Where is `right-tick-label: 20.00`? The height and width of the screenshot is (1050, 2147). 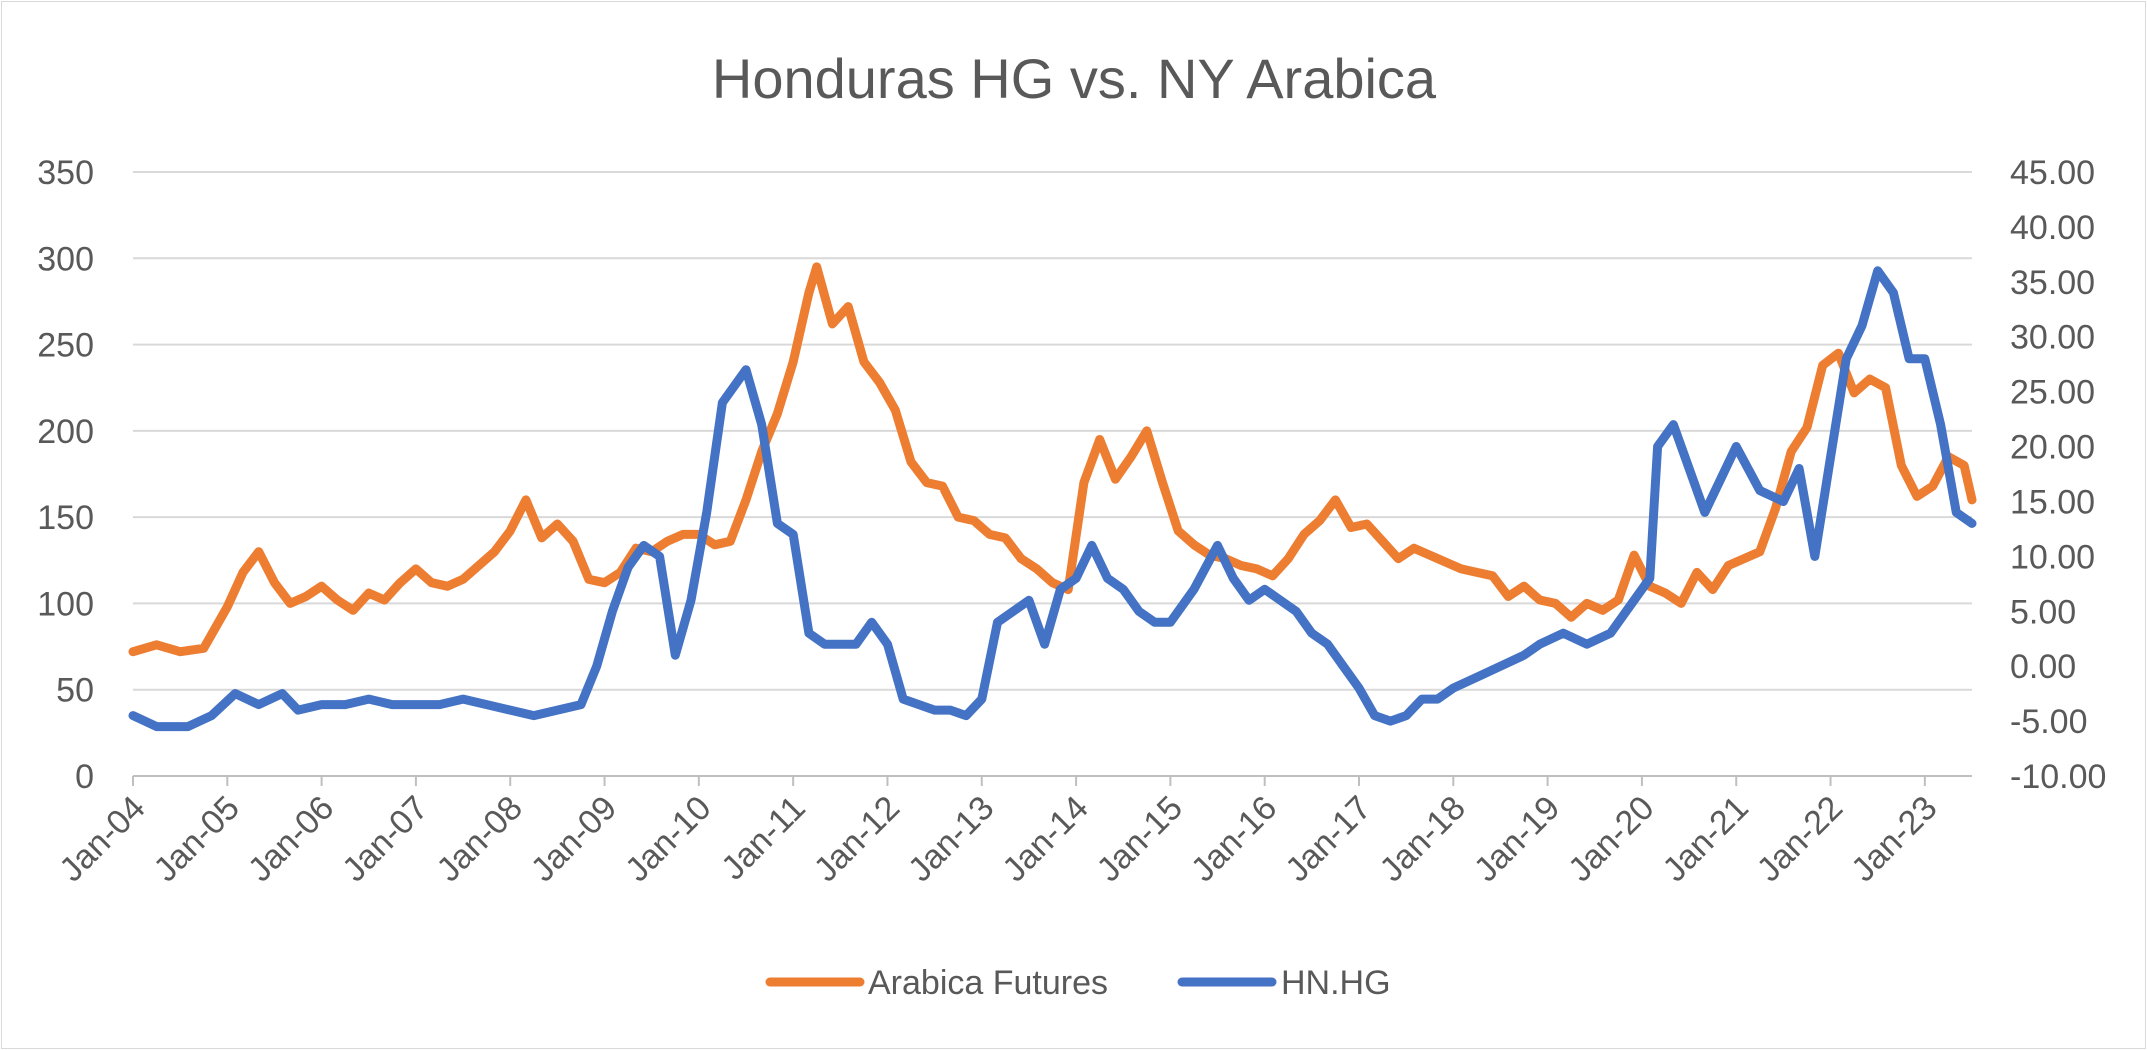 right-tick-label: 20.00 is located at coordinates (2052, 448).